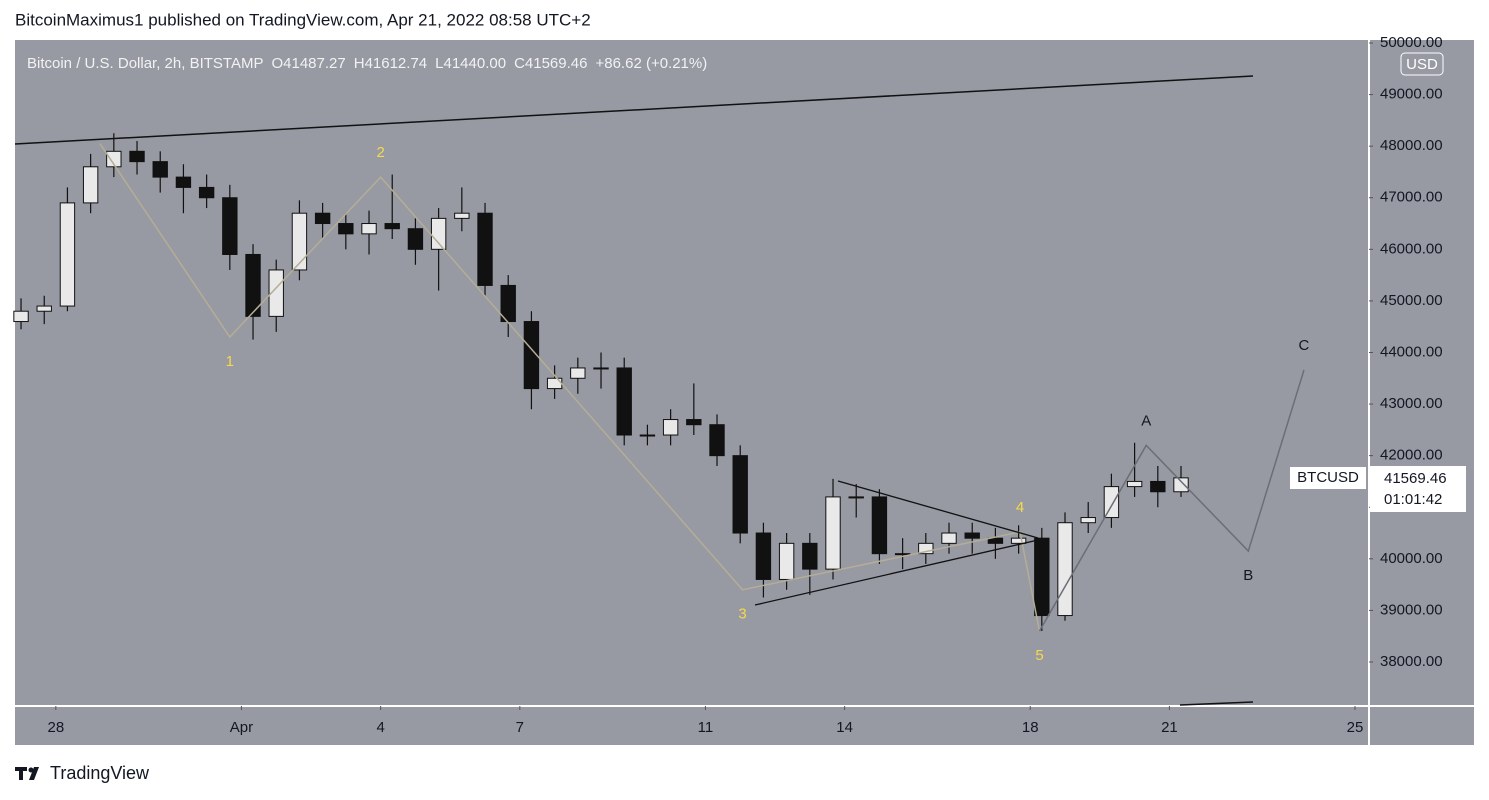 This screenshot has height=800, width=1489. Describe the element at coordinates (396, 63) in the screenshot. I see `legend-high: 41612.74` at that location.